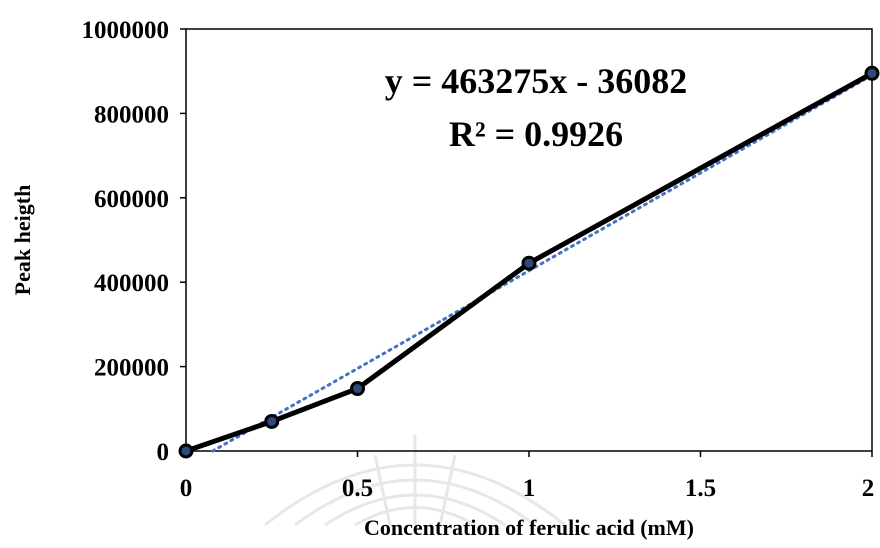 The width and height of the screenshot is (880, 548). Describe the element at coordinates (134, 241) in the screenshot. I see `y-axis-ticks: 0 200000 400000 600000 800000 1000000` at that location.